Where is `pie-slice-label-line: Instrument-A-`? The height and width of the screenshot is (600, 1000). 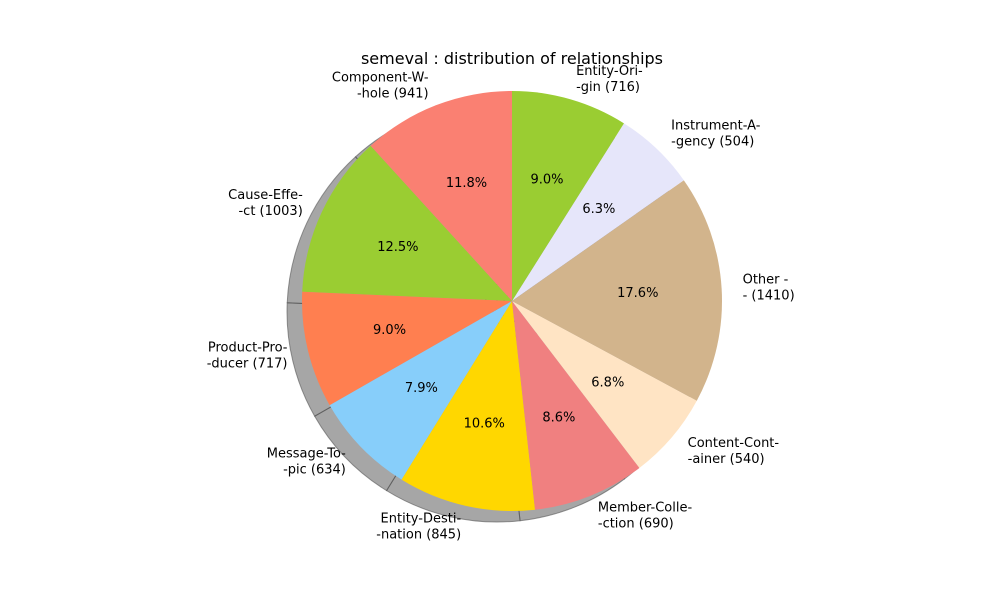 pie-slice-label-line: Instrument-A- is located at coordinates (716, 126).